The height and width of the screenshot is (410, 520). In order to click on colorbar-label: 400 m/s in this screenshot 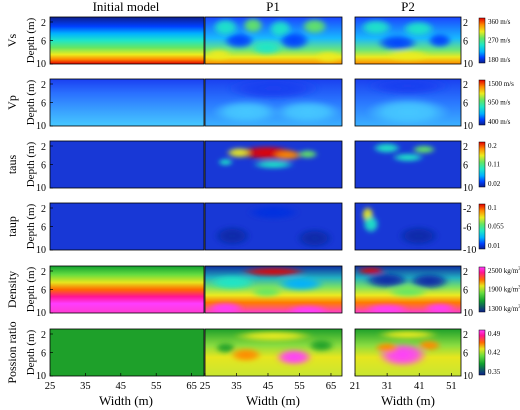, I will do `click(499, 122)`.